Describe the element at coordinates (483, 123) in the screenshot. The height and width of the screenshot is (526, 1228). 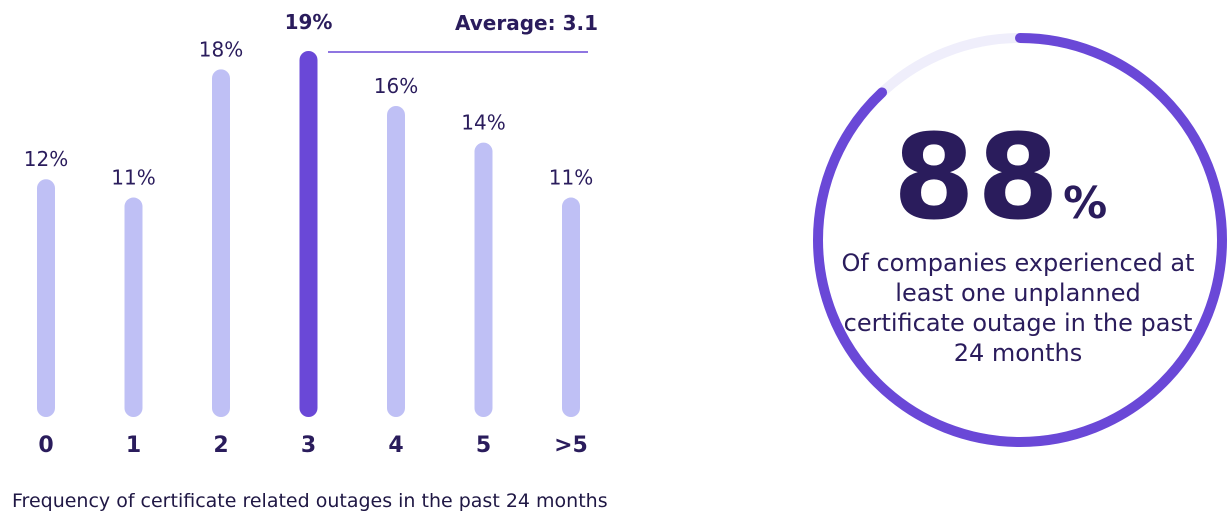
I see `bar-value-label-5: 14%` at that location.